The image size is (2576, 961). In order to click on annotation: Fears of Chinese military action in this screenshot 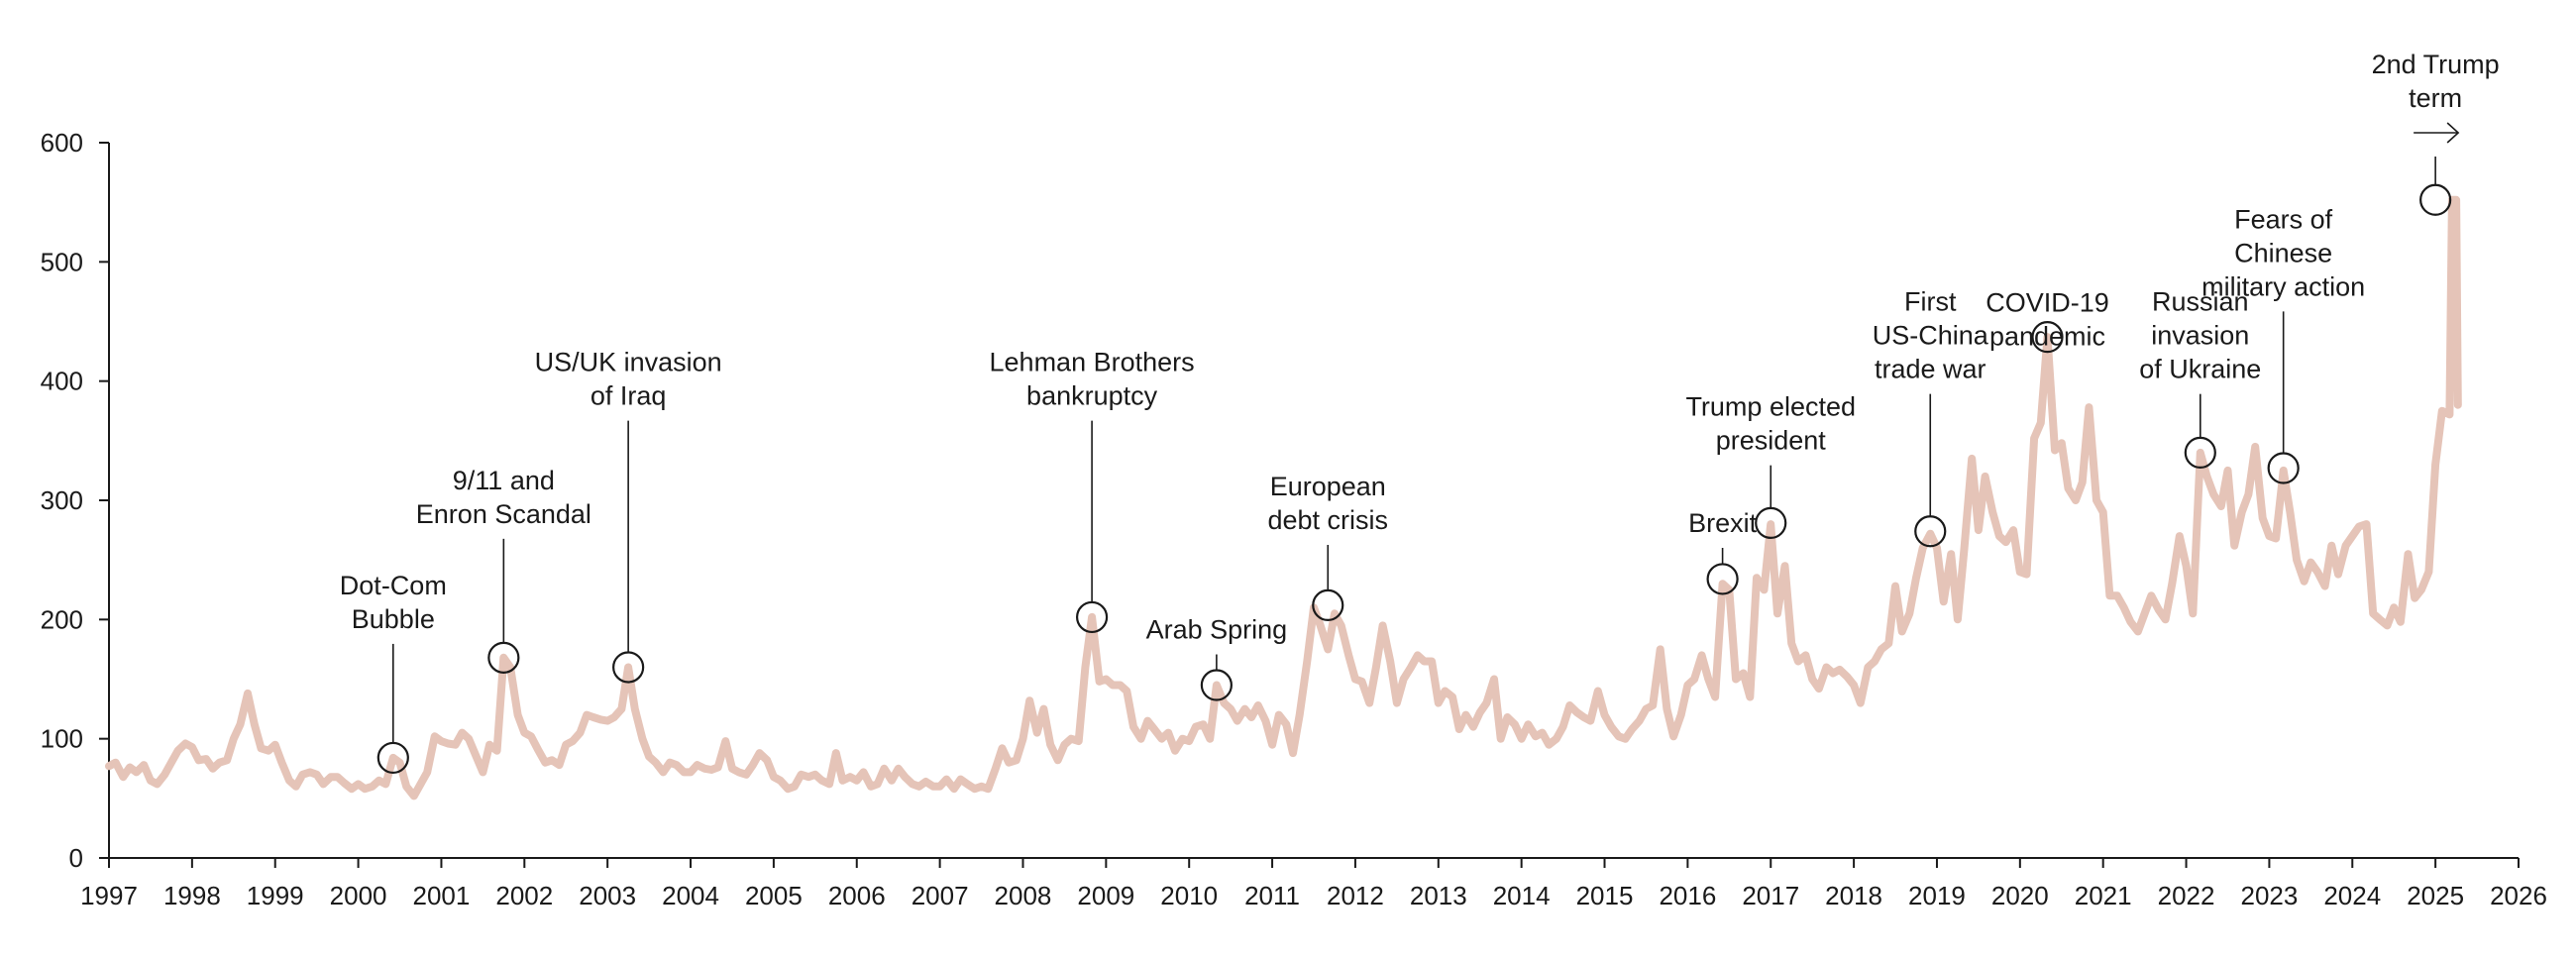, I will do `click(2283, 344)`.